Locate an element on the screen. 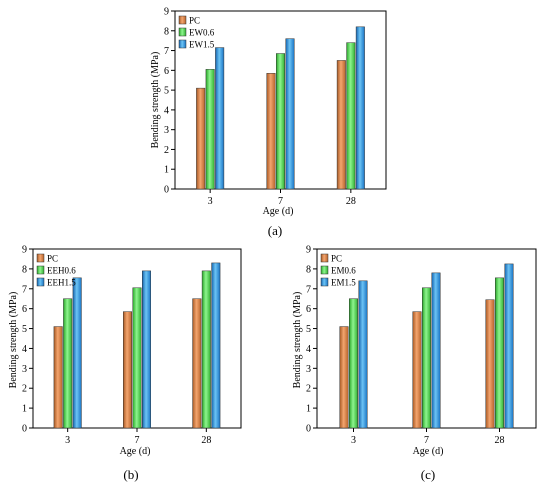 The width and height of the screenshot is (550, 487). legend-label: EM0.6 is located at coordinates (343, 271).